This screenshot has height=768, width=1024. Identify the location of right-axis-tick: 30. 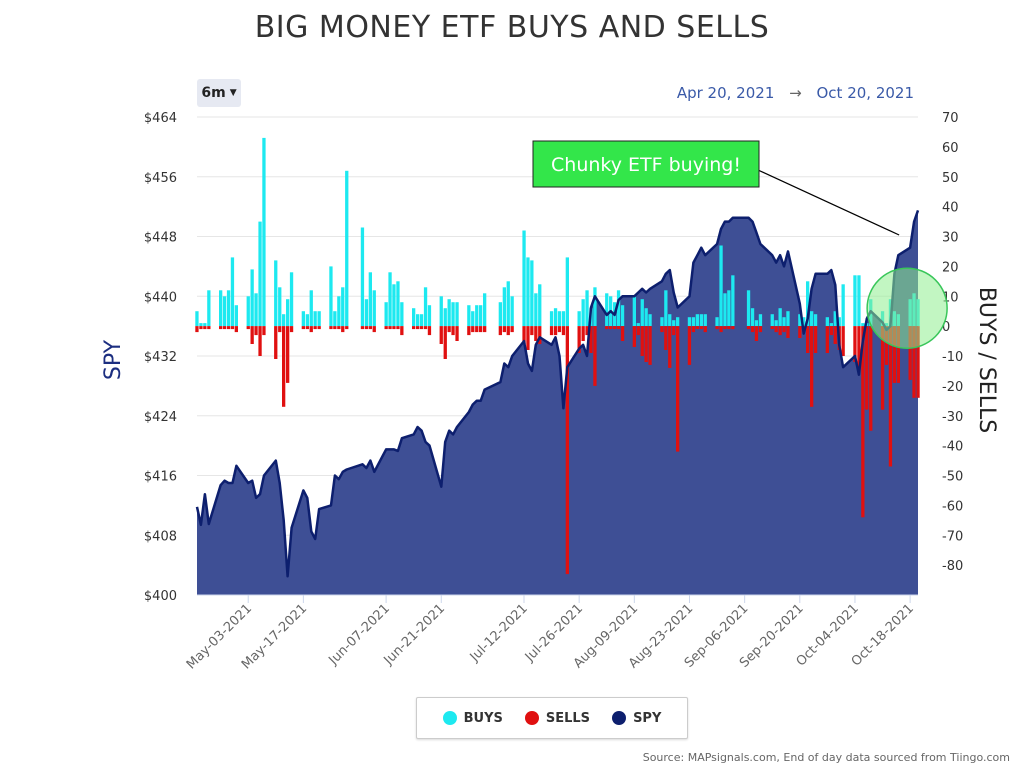
(950, 238).